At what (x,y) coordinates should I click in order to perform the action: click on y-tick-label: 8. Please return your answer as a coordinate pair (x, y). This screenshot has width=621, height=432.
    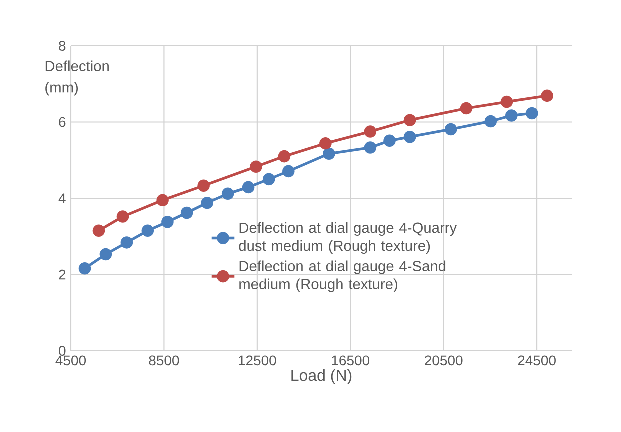
    Looking at the image, I should click on (62, 46).